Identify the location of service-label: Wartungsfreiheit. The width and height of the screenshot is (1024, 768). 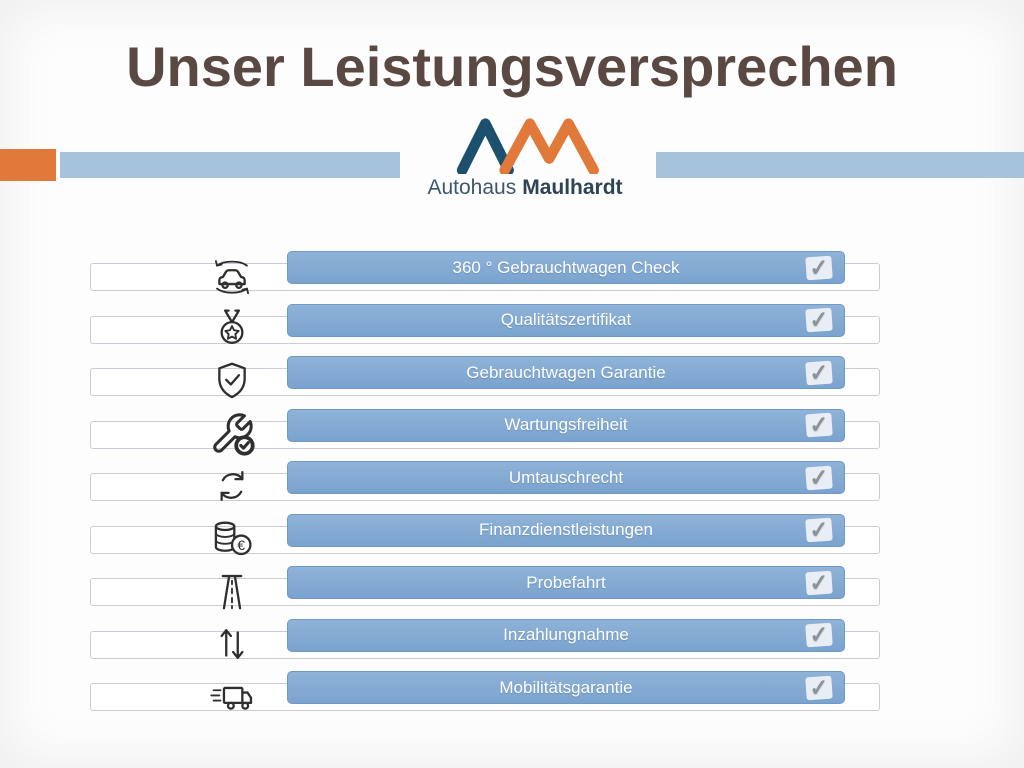
(566, 424).